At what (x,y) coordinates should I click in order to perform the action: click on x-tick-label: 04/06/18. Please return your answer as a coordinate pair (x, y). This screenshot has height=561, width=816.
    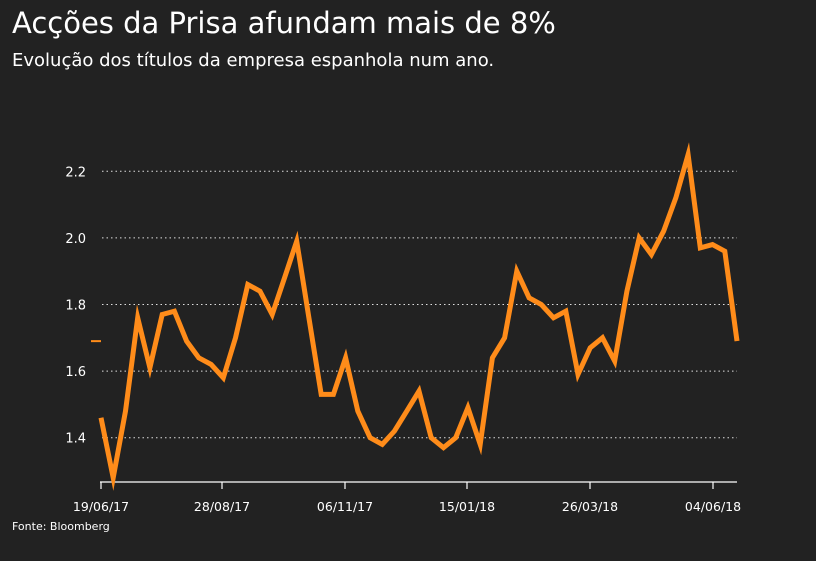
    Looking at the image, I should click on (713, 506).